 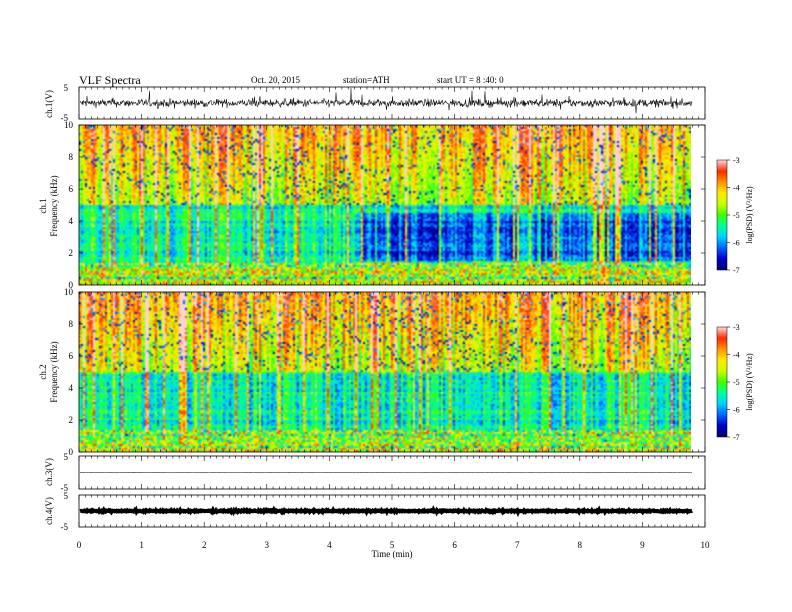 What do you see at coordinates (71, 452) in the screenshot?
I see `ch2-spec-ytick-label: 0` at bounding box center [71, 452].